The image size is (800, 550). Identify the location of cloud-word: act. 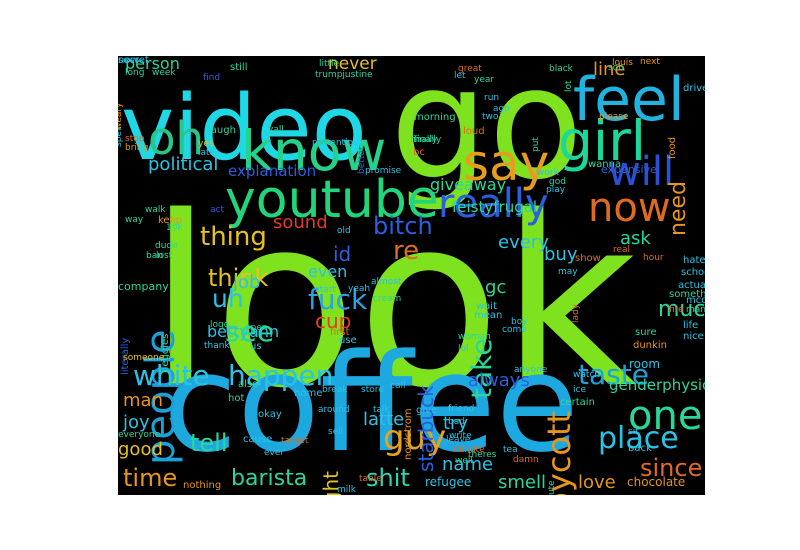
(217, 210).